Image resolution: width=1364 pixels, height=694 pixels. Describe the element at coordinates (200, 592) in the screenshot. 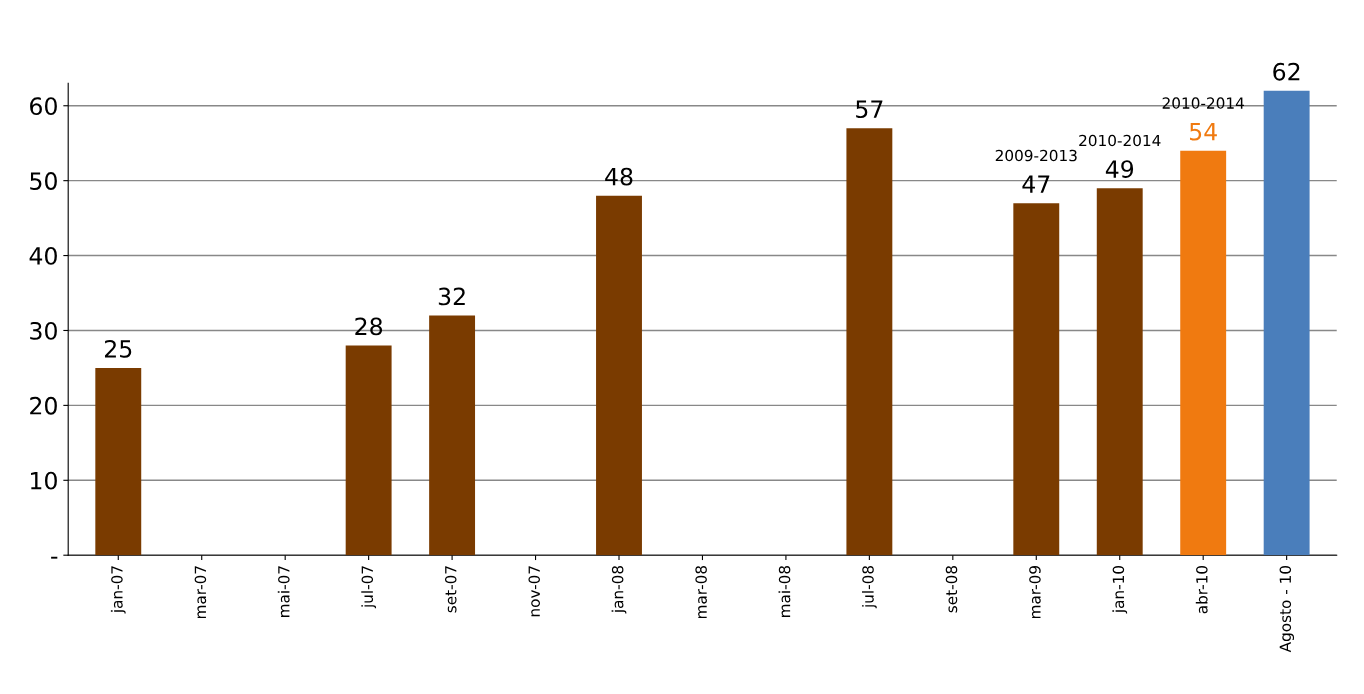

I see `x-tick-label: mar-07` at that location.